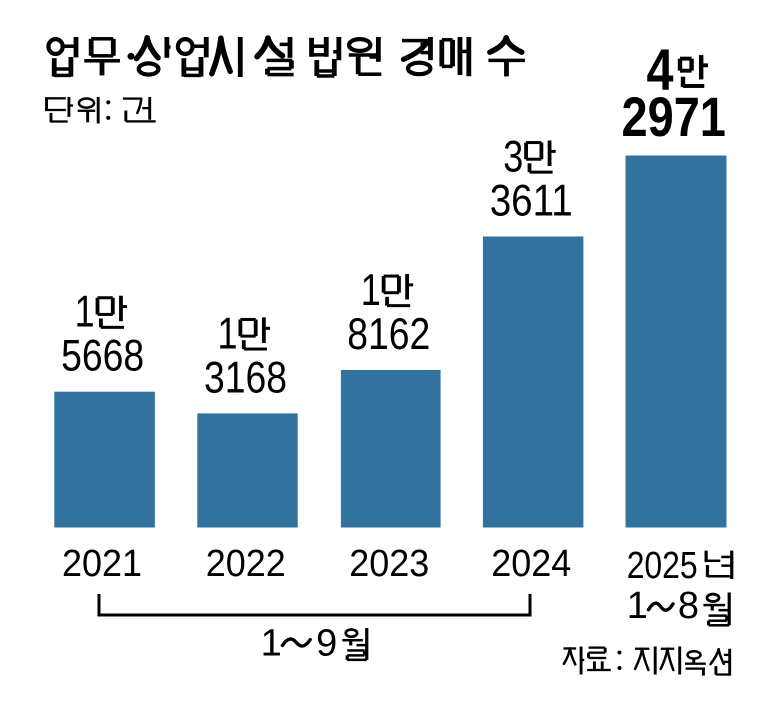 The width and height of the screenshot is (776, 704). What do you see at coordinates (531, 563) in the screenshot?
I see `svg-text: 2024` at bounding box center [531, 563].